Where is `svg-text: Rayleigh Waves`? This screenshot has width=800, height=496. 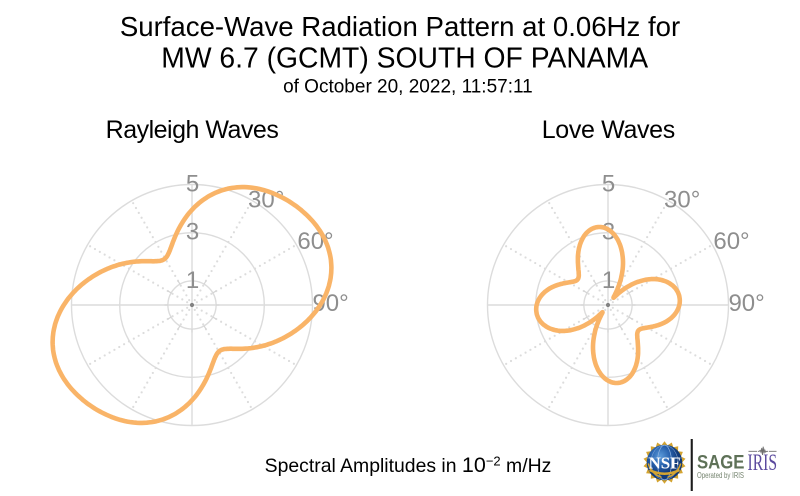 svg-text: Rayleigh Waves is located at coordinates (192, 130).